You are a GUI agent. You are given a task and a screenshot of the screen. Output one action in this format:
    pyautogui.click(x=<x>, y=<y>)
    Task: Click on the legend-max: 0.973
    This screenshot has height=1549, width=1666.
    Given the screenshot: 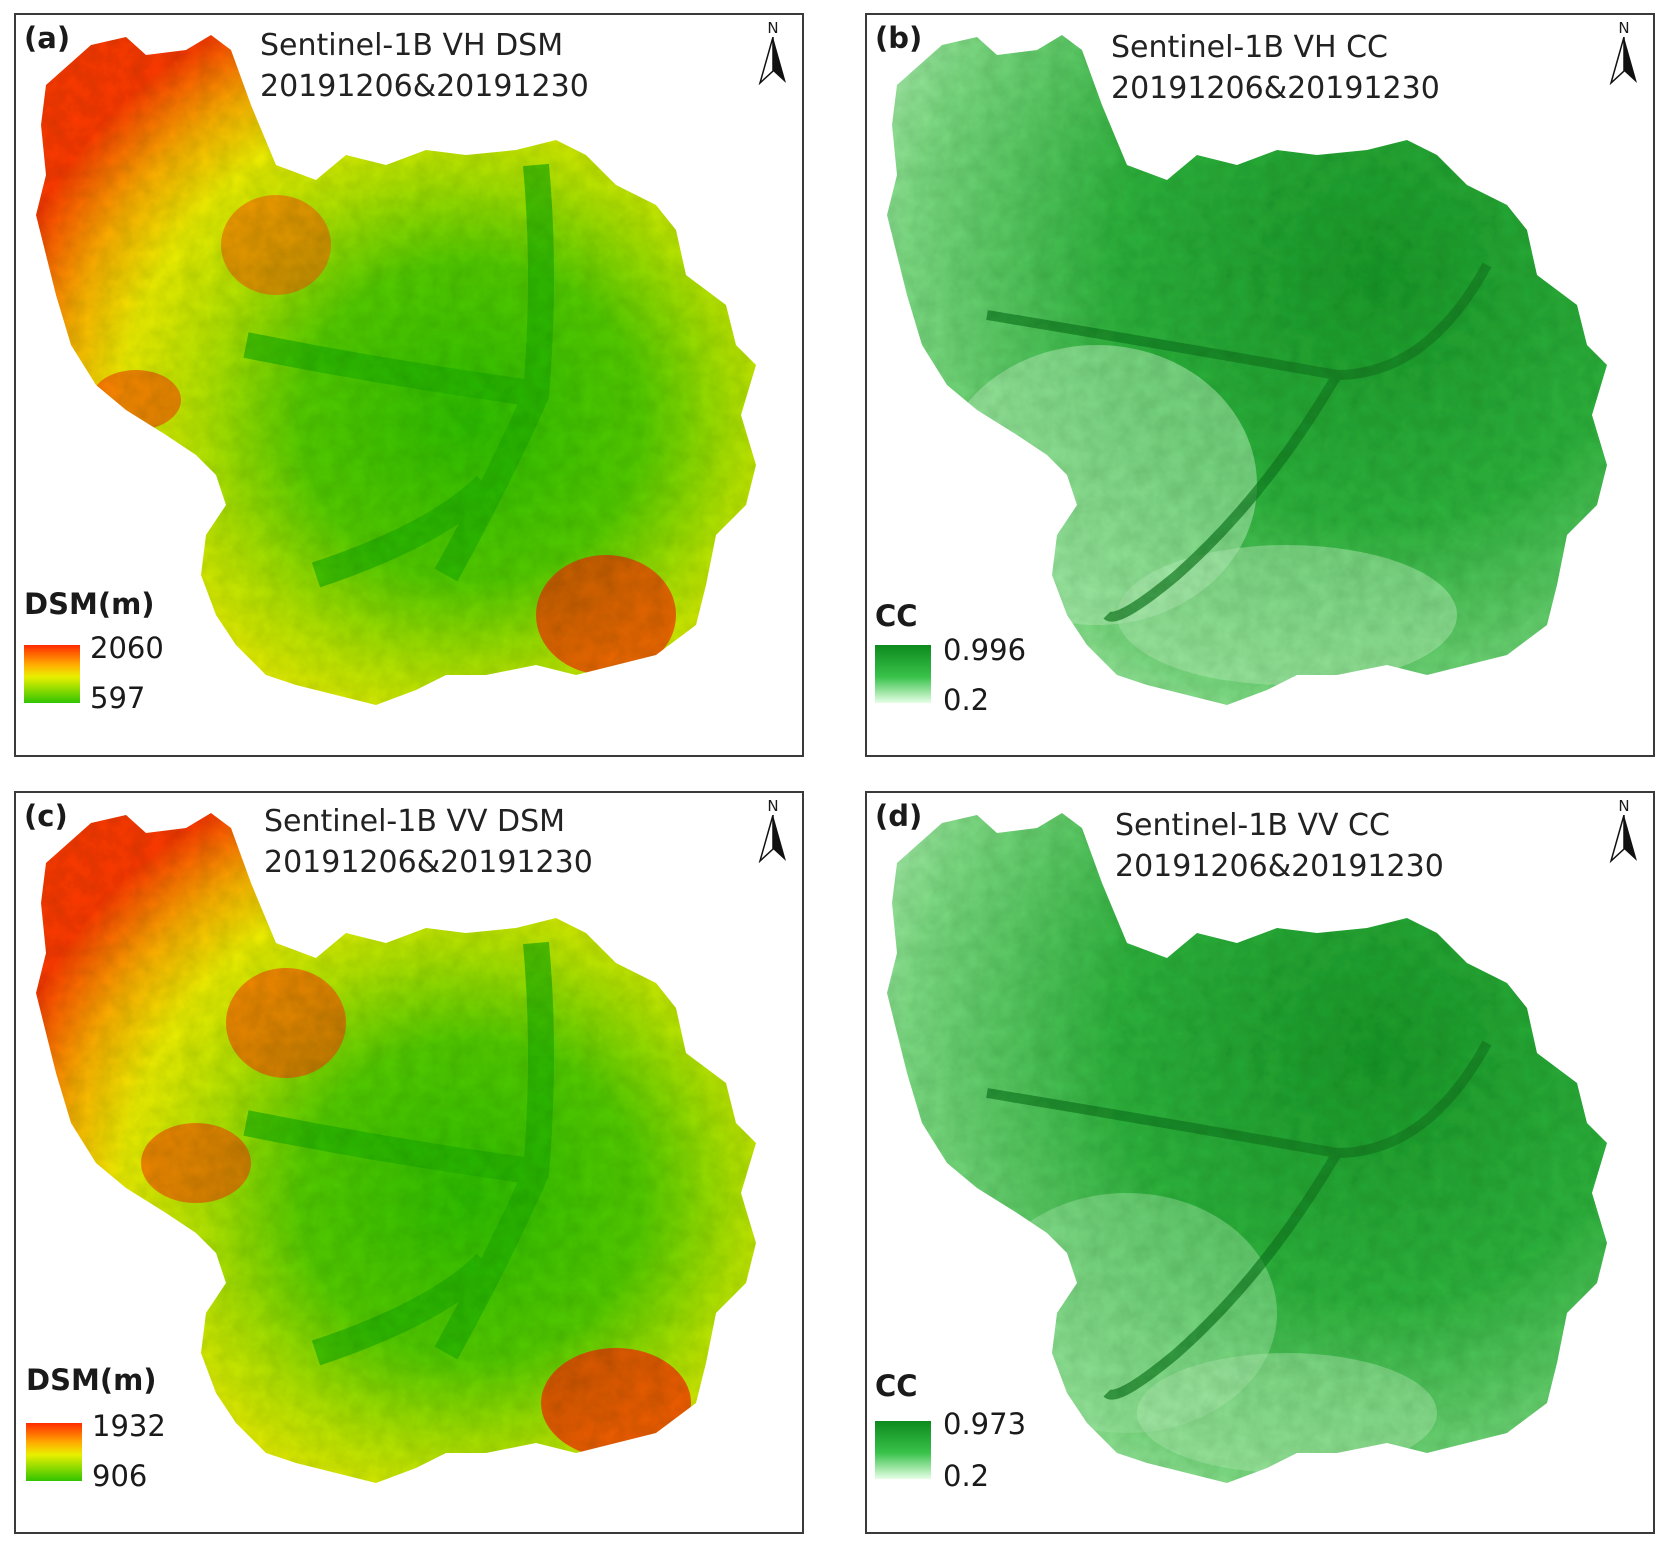 What is the action you would take?
    pyautogui.click(x=985, y=1424)
    